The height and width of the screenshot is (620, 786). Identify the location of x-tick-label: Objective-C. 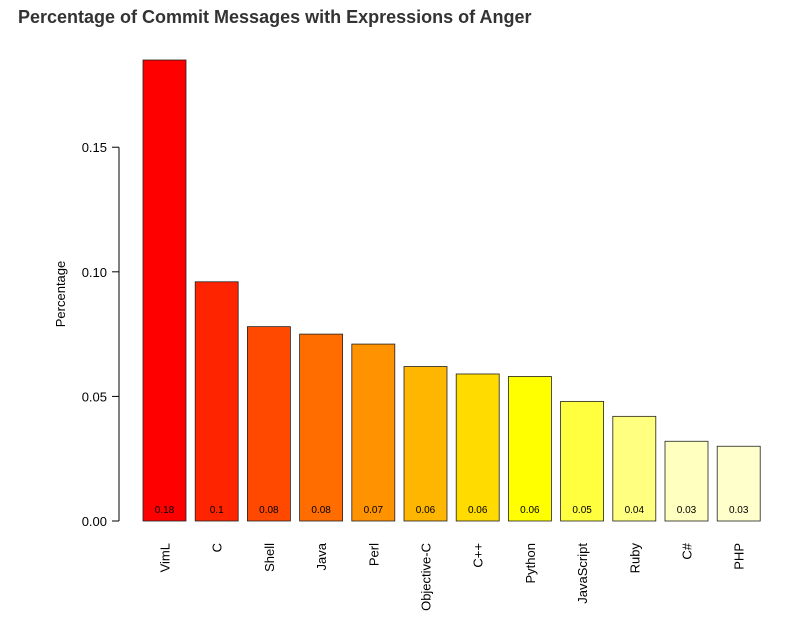
(426, 577).